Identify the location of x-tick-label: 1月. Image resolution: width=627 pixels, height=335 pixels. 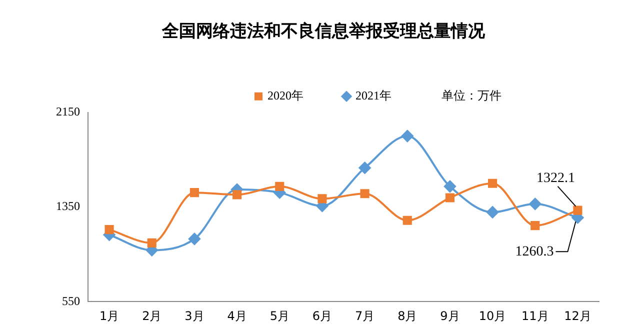
(109, 315).